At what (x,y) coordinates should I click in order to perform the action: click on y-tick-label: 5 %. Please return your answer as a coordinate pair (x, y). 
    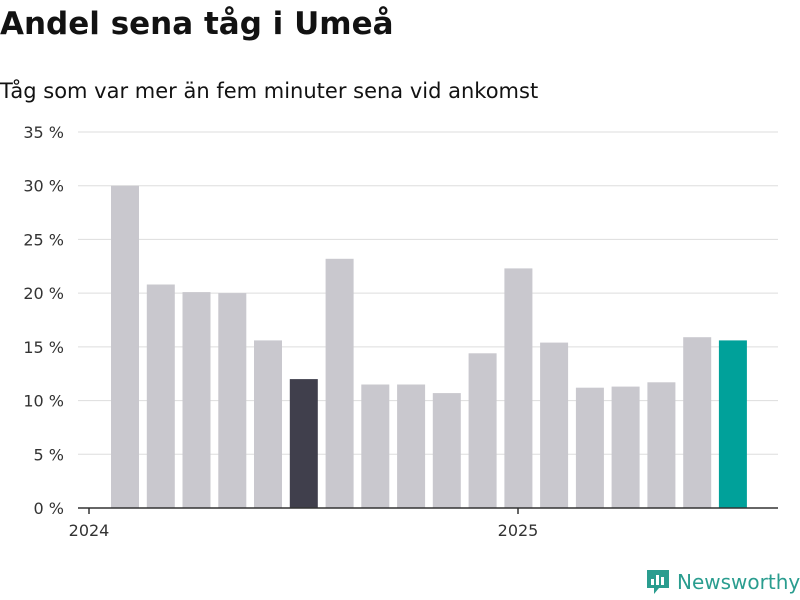
    Looking at the image, I should click on (49, 454).